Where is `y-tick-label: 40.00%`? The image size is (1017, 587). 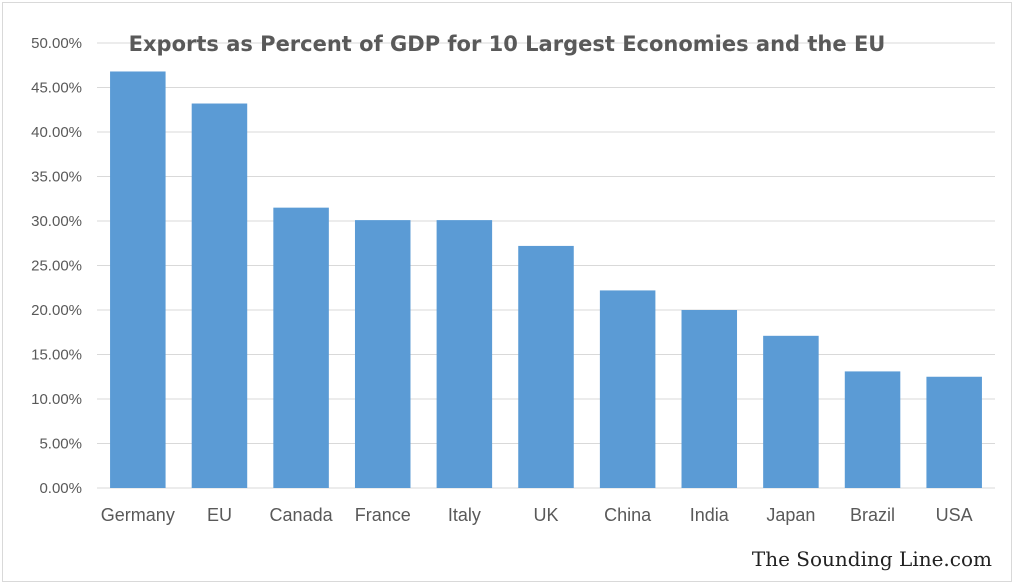
y-tick-label: 40.00% is located at coordinates (56, 132).